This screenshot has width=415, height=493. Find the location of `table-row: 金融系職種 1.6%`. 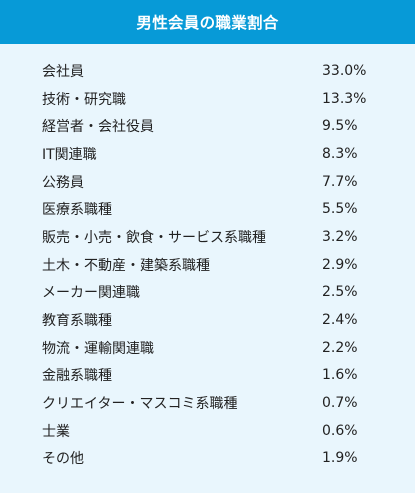

table-row: 金融系職種 1.6% is located at coordinates (212, 376).